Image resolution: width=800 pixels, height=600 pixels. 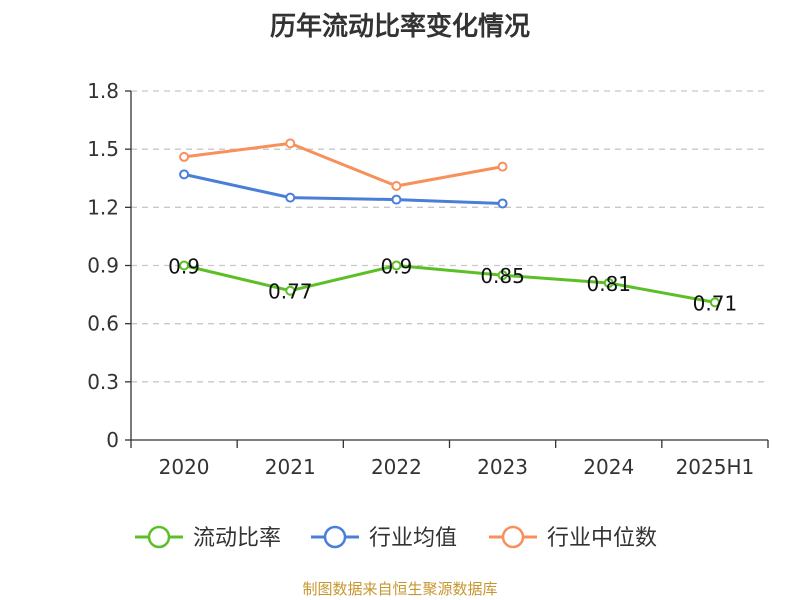 What do you see at coordinates (103, 266) in the screenshot?
I see `y-tick-label: 0.9` at bounding box center [103, 266].